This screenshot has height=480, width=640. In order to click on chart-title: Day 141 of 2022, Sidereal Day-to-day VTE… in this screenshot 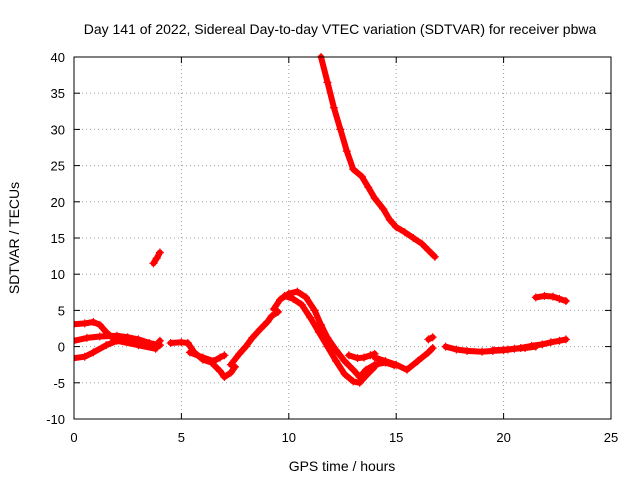, I will do `click(340, 29)`.